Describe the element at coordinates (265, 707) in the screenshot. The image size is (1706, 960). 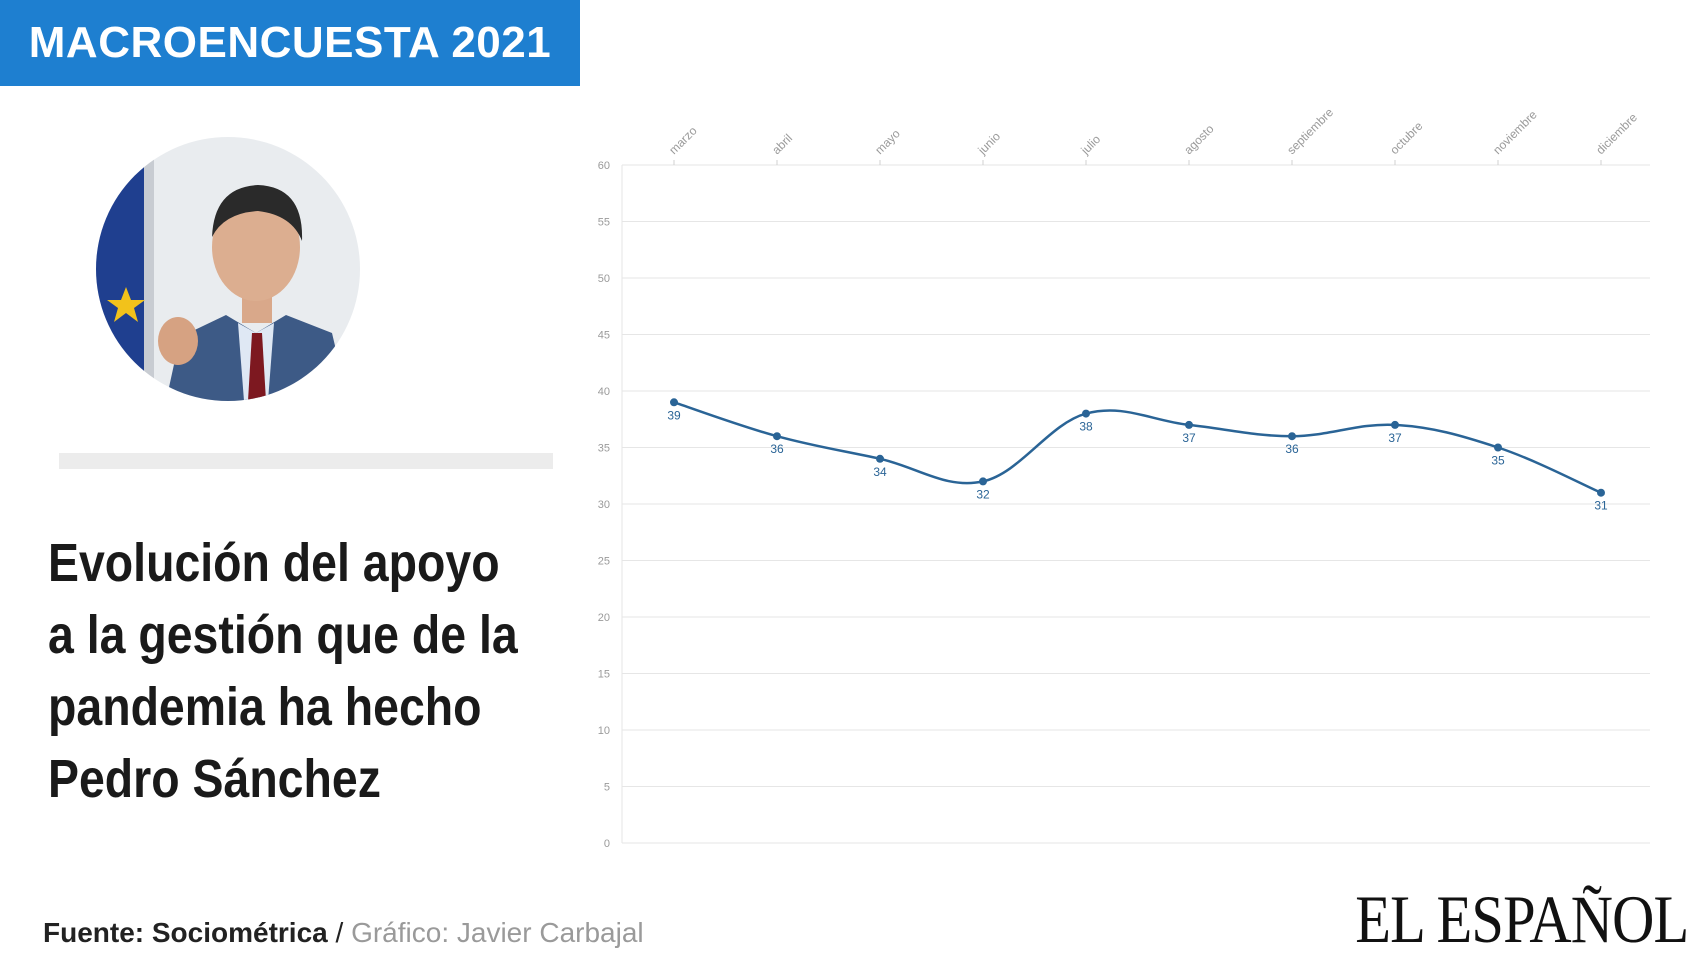
I see `headline-line: pandemia ha hecho` at that location.